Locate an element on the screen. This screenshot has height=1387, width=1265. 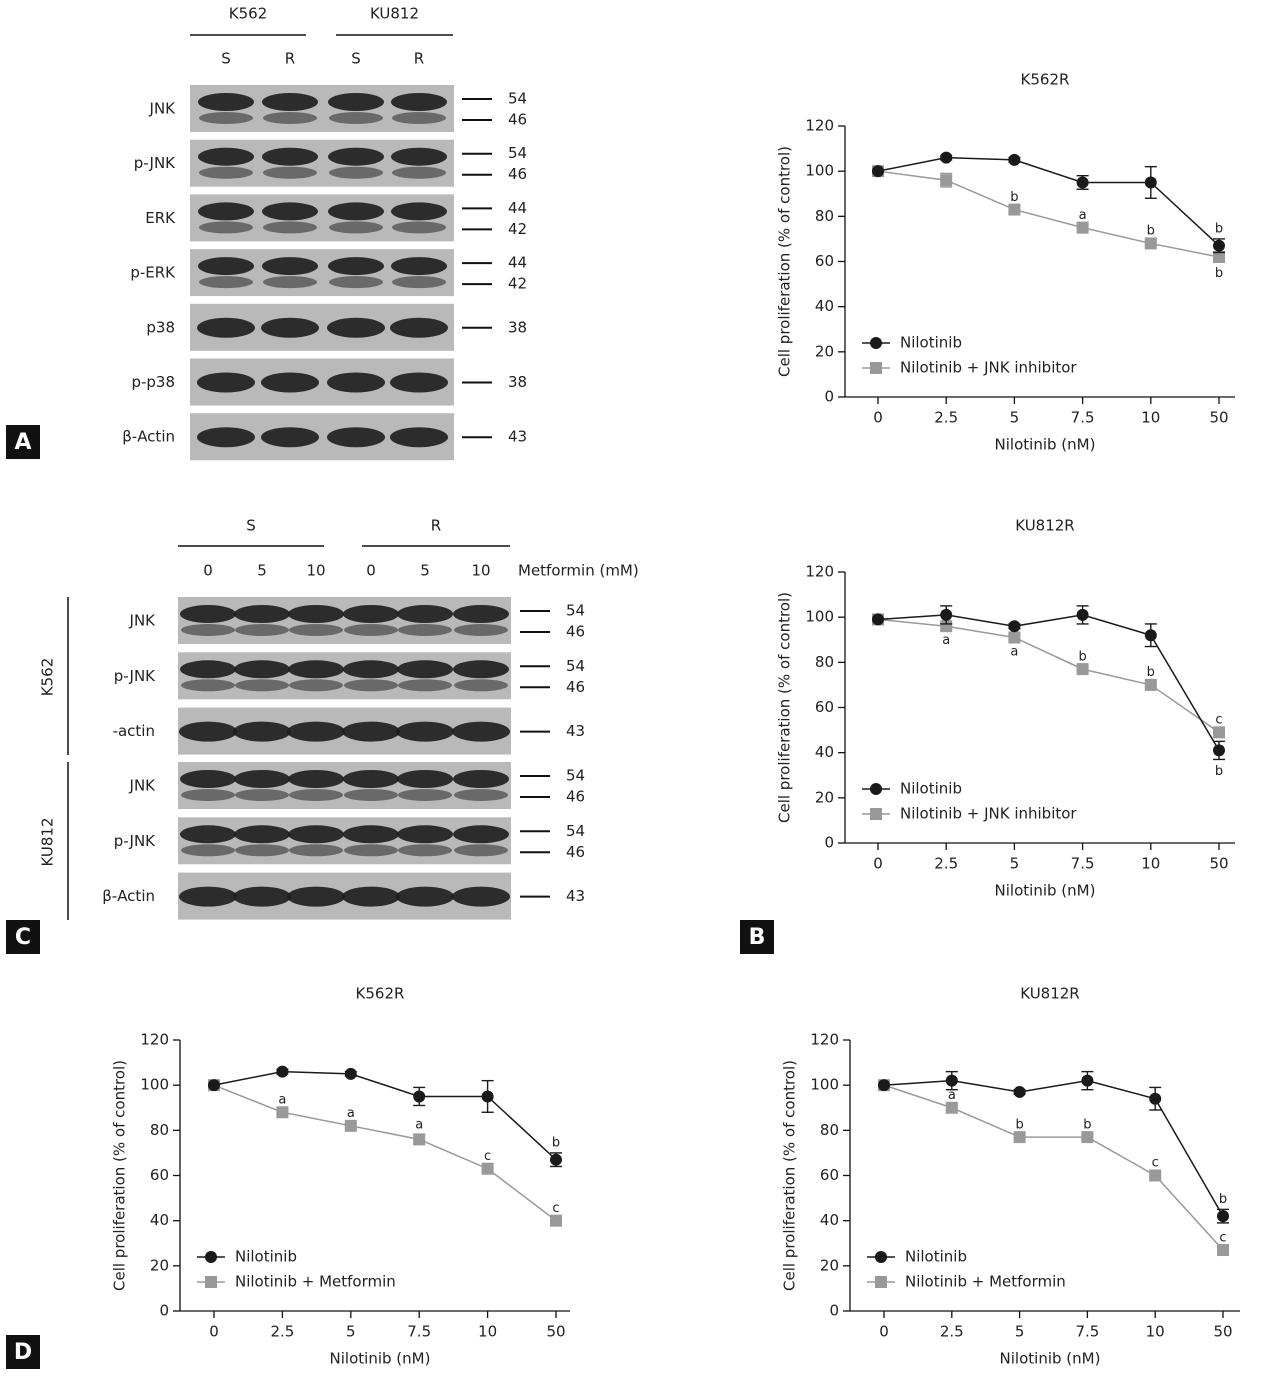
marker-label: 44 is located at coordinates (517, 263).